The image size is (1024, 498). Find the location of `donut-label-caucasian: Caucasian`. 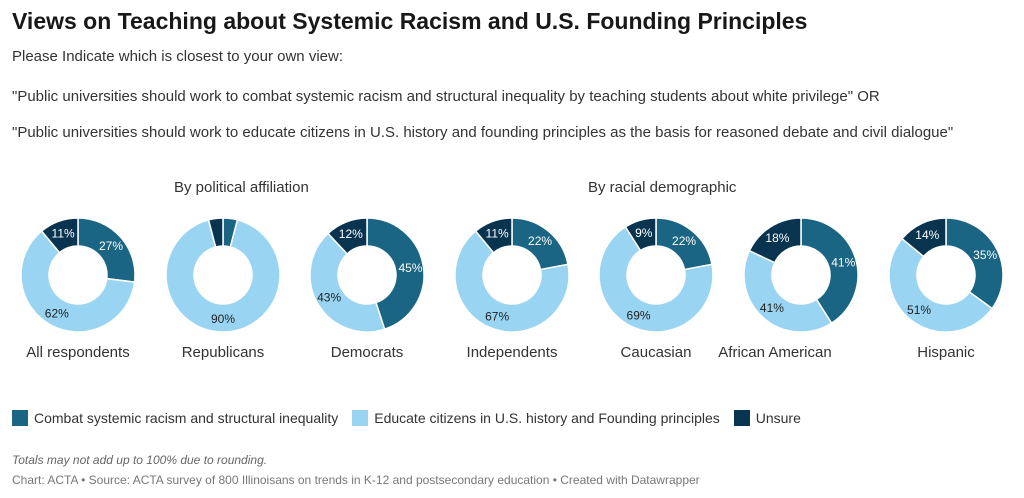

donut-label-caucasian: Caucasian is located at coordinates (656, 352).